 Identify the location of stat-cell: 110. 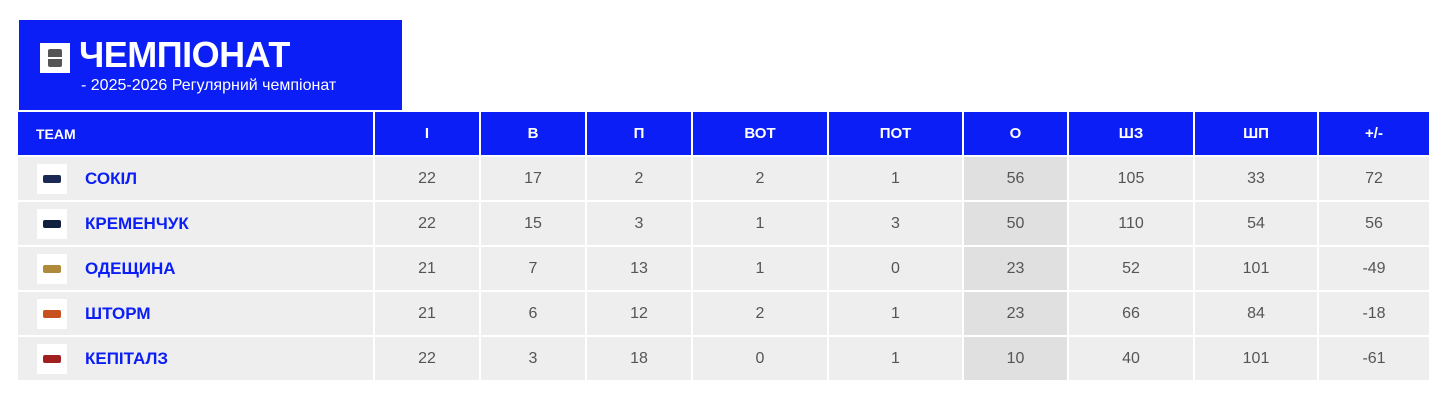
(1131, 223).